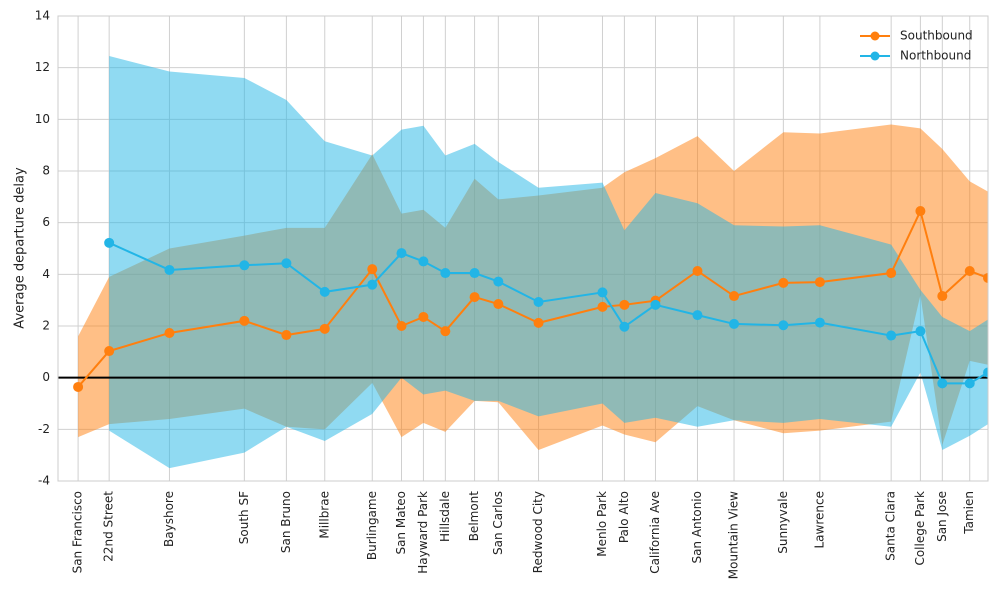 Image resolution: width=996 pixels, height=592 pixels. What do you see at coordinates (46, 326) in the screenshot?
I see `y-tick-label: 2` at bounding box center [46, 326].